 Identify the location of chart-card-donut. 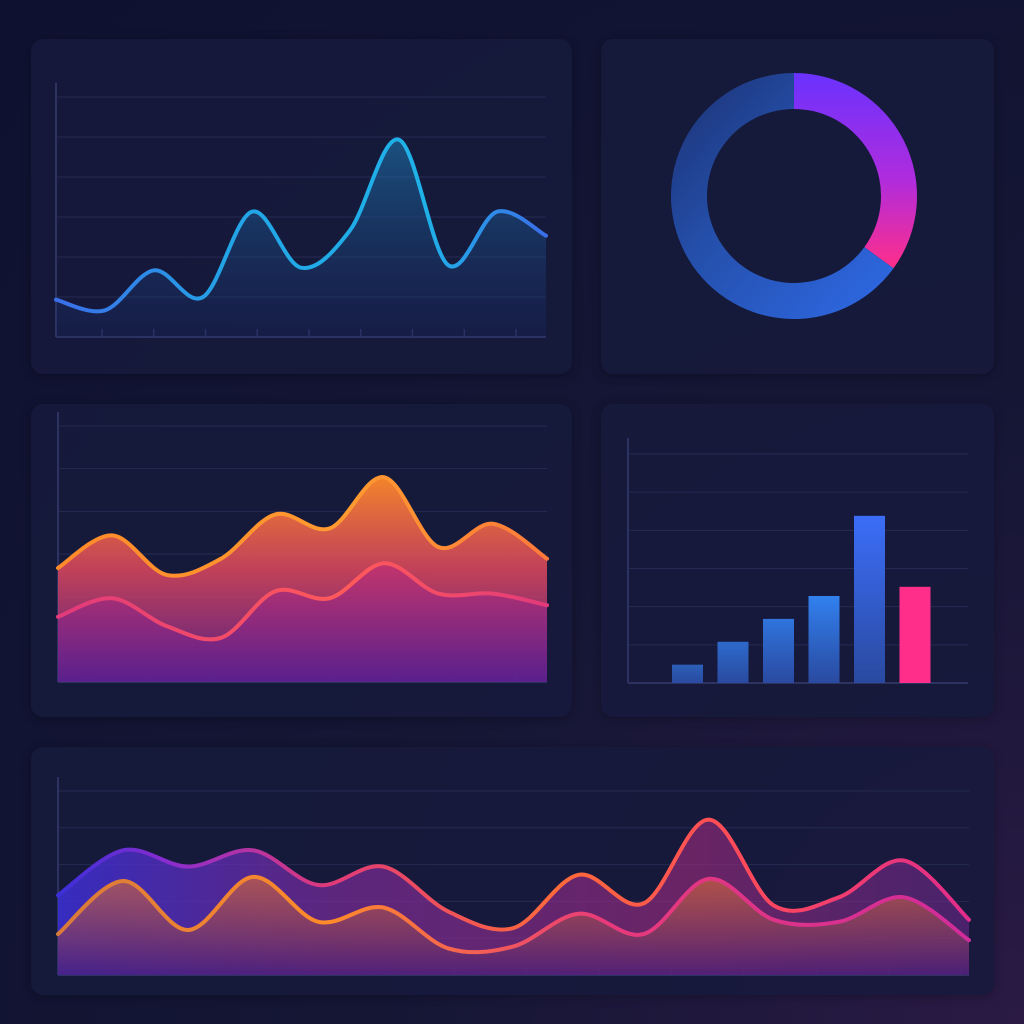
(797, 206).